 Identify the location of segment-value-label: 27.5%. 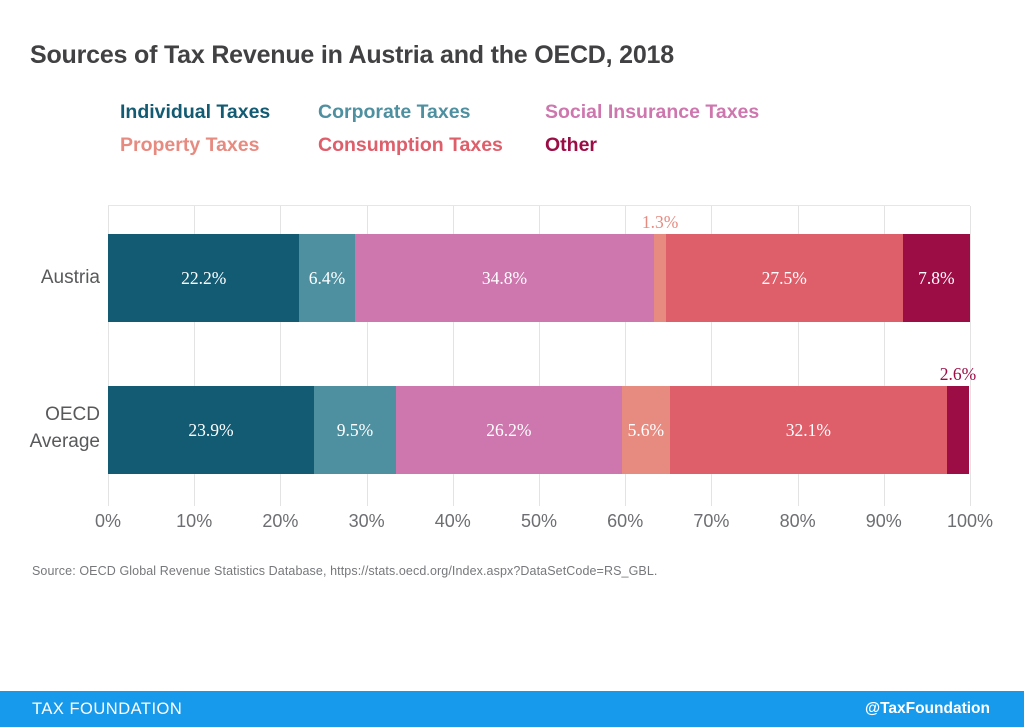
(784, 277).